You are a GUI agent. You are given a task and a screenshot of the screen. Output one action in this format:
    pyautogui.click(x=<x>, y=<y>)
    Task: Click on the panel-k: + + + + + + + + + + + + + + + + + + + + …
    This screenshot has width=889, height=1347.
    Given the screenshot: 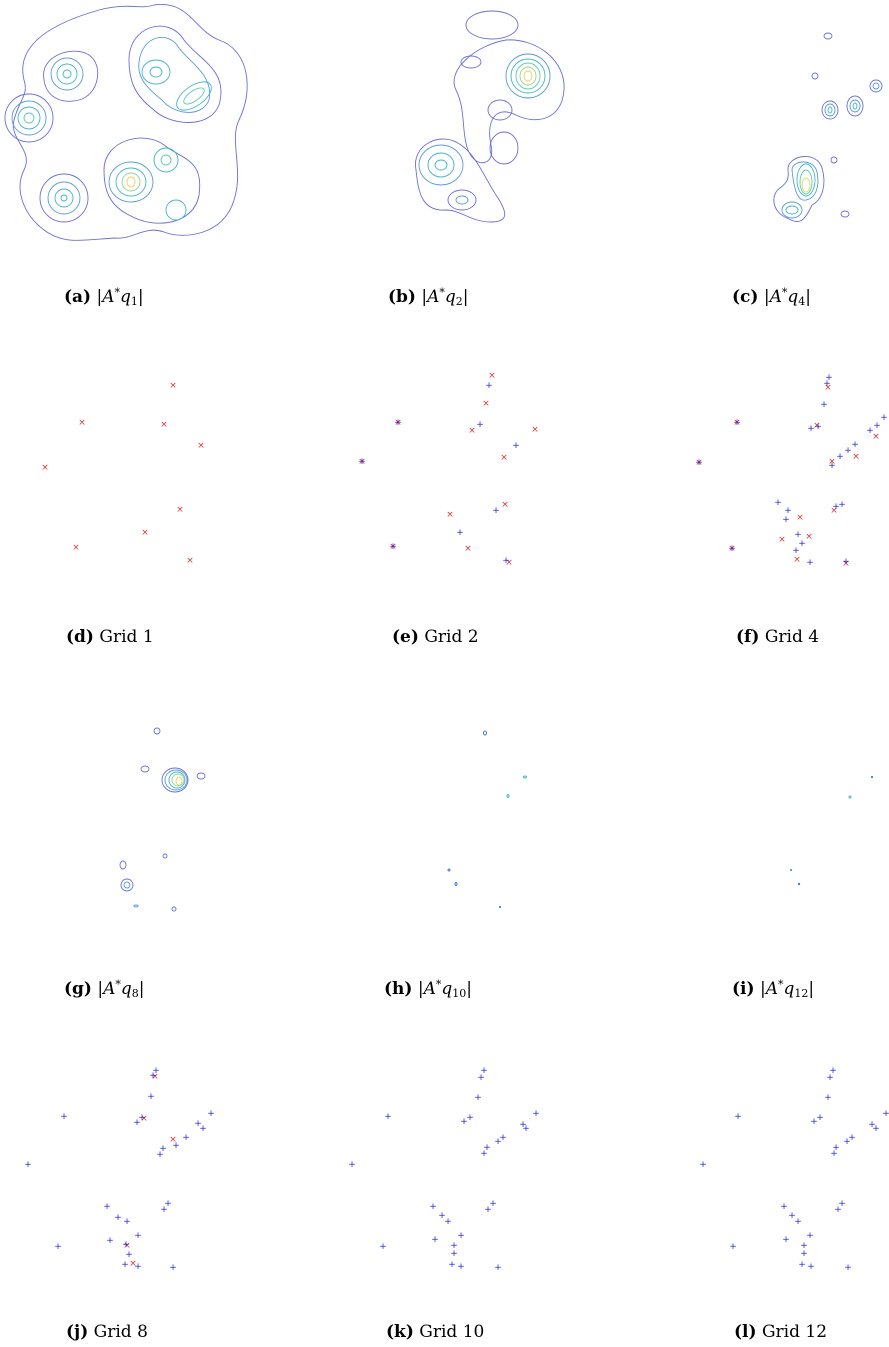 What is the action you would take?
    pyautogui.click(x=444, y=1193)
    